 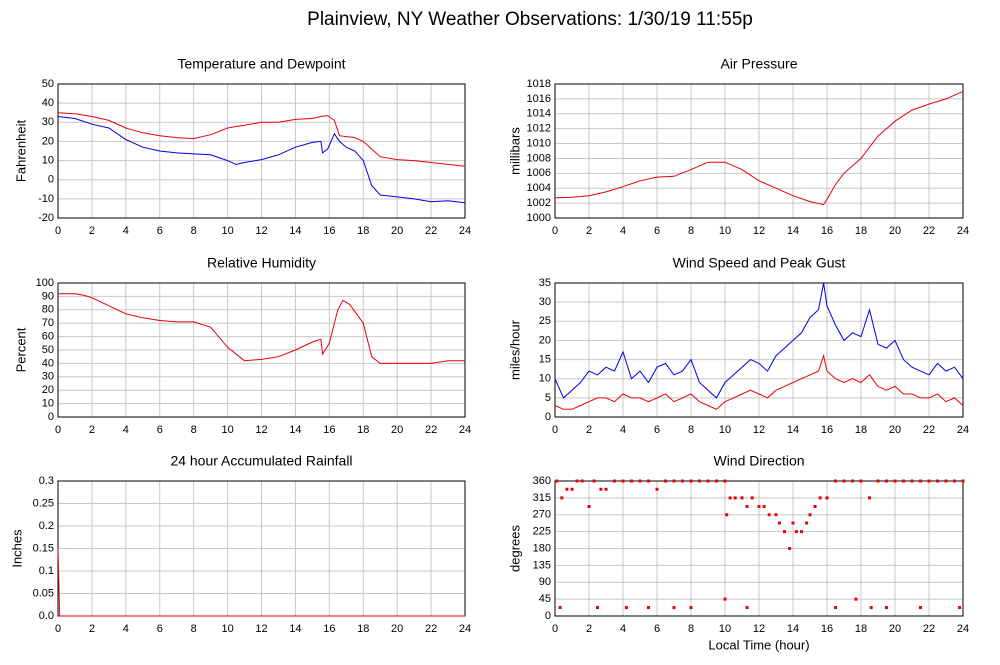 What do you see at coordinates (46, 571) in the screenshot?
I see `y-tick-label: 0.1` at bounding box center [46, 571].